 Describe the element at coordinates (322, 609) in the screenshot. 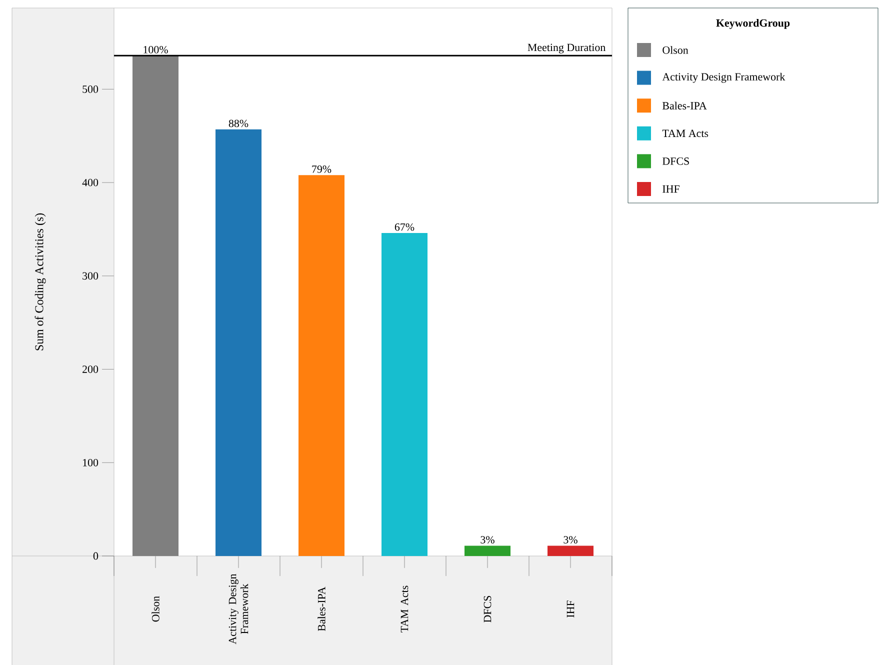

I see `x-tick-label: Bales-IPA` at that location.